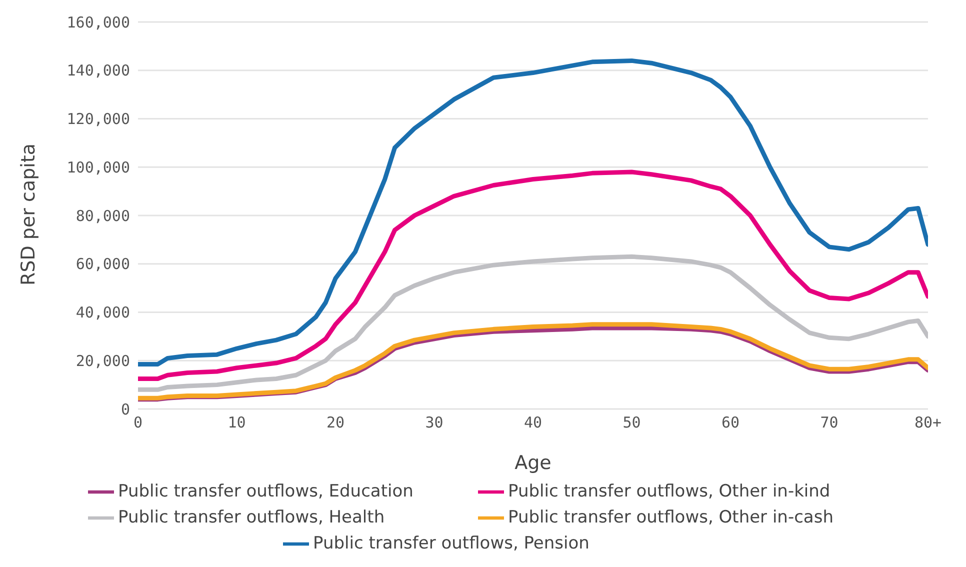 The image size is (966, 567). Describe the element at coordinates (266, 492) in the screenshot. I see `legend-label: Public transfer outflows, Education` at that location.